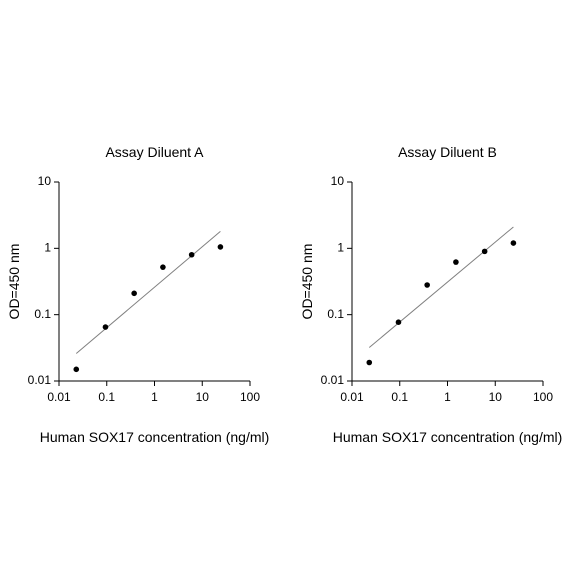  Describe the element at coordinates (154, 152) in the screenshot. I see `chart-title: Assay Diluent A` at that location.